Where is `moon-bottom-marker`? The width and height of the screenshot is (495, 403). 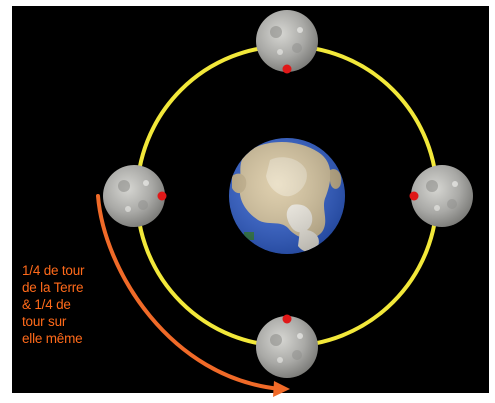 moon-bottom-marker is located at coordinates (287, 319).